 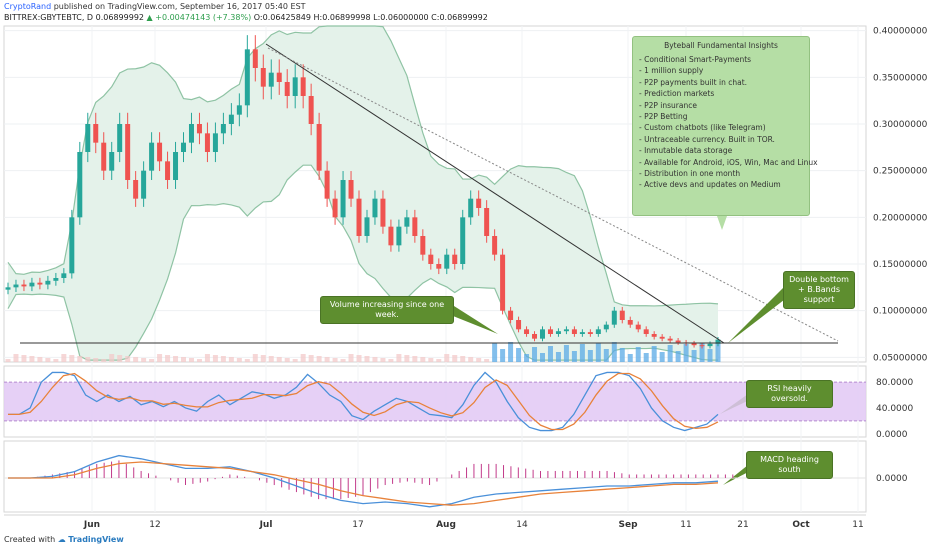 What do you see at coordinates (900, 32) in the screenshot?
I see `price-tick-label: 0.40000000` at bounding box center [900, 32].